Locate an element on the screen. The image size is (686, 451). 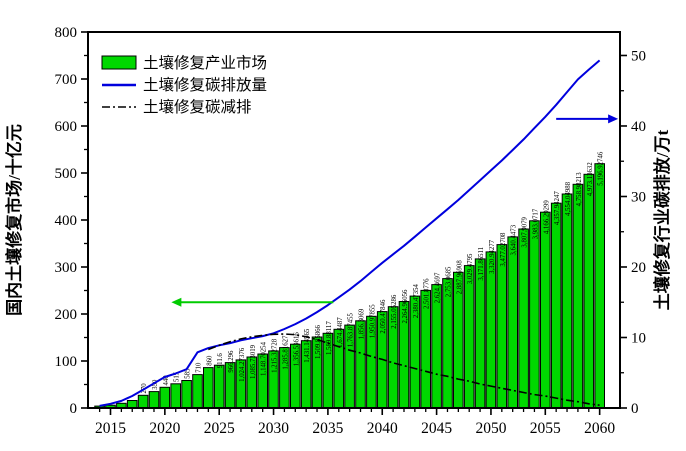
left-axis-tick-label: 500 is located at coordinates (66, 174).